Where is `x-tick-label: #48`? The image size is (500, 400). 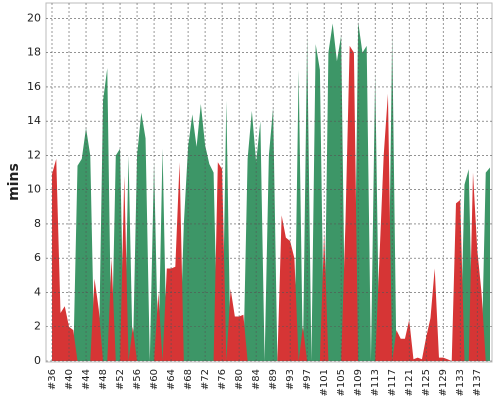
x-tick-label: #48 is located at coordinates (103, 379).